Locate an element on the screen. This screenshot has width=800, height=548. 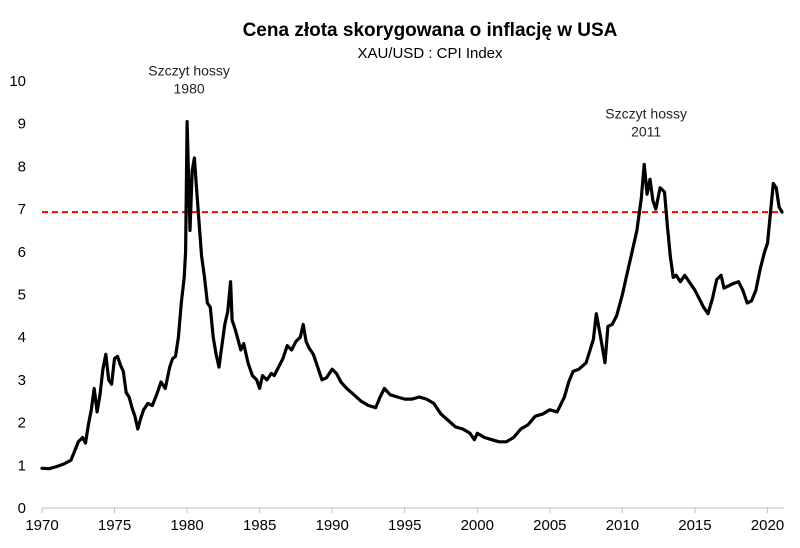
y-tick-label: 7 is located at coordinates (22, 209).